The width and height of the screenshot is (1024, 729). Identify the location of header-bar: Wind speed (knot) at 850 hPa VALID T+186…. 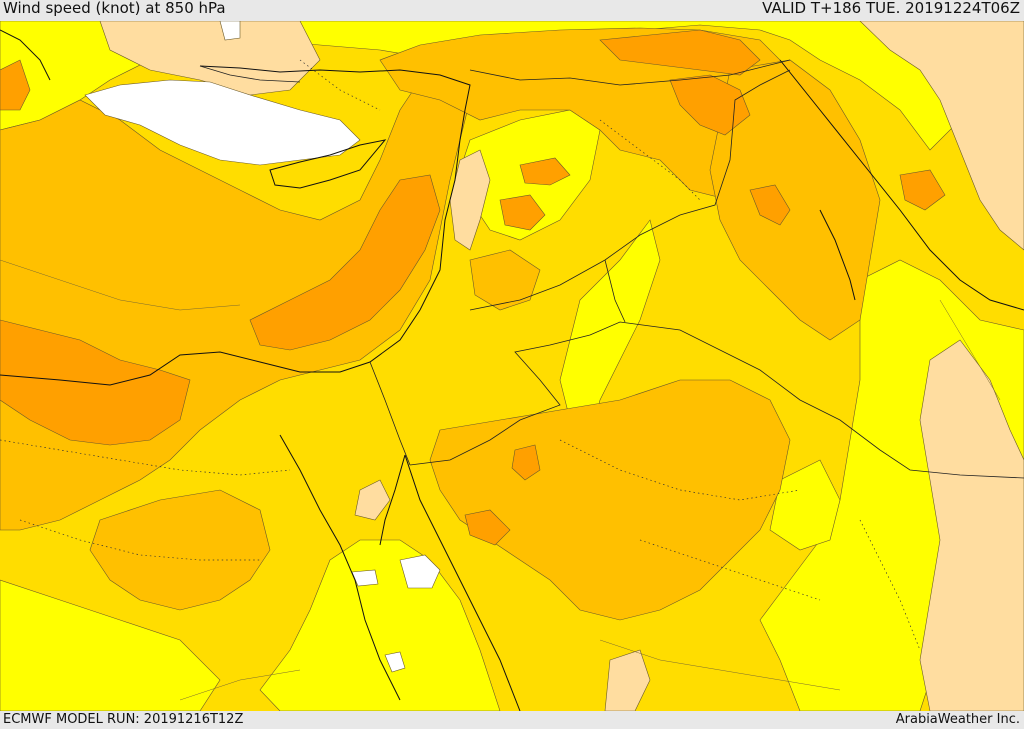
(512, 10).